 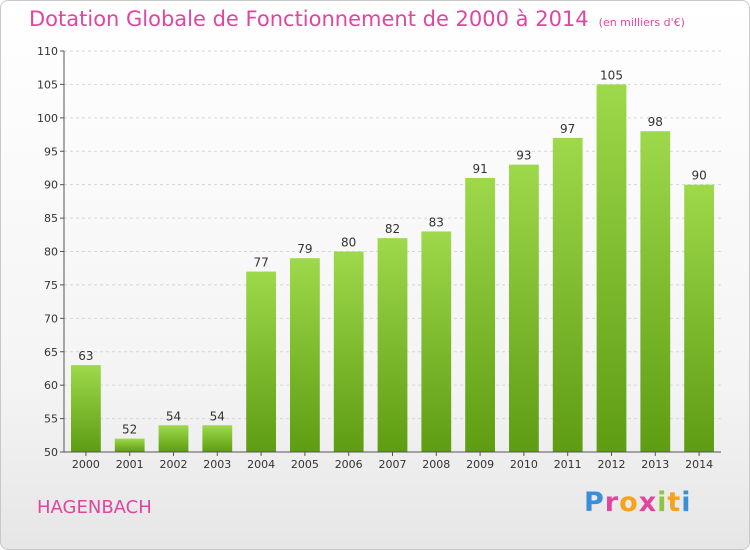 What do you see at coordinates (260, 263) in the screenshot?
I see `bar-value-label: 77` at bounding box center [260, 263].